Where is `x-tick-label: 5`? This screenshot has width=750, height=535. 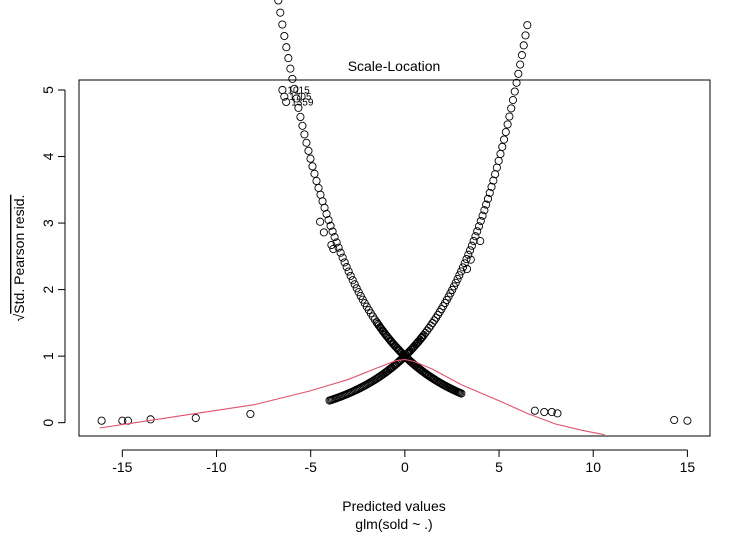 x-tick-label: 5 is located at coordinates (499, 467).